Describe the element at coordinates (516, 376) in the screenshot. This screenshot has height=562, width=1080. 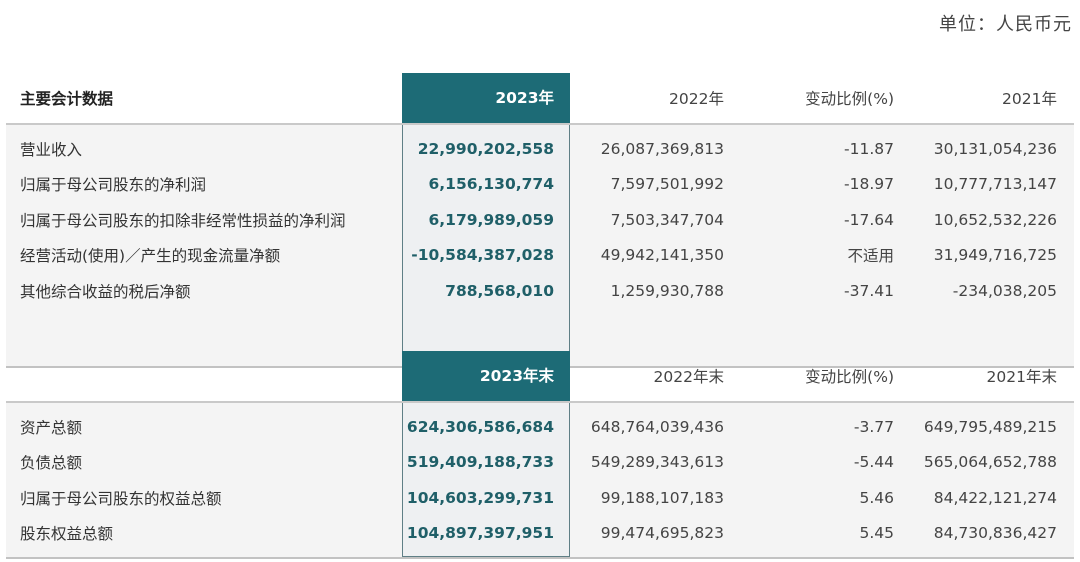
I see `header-2023-end: 2023年末` at that location.